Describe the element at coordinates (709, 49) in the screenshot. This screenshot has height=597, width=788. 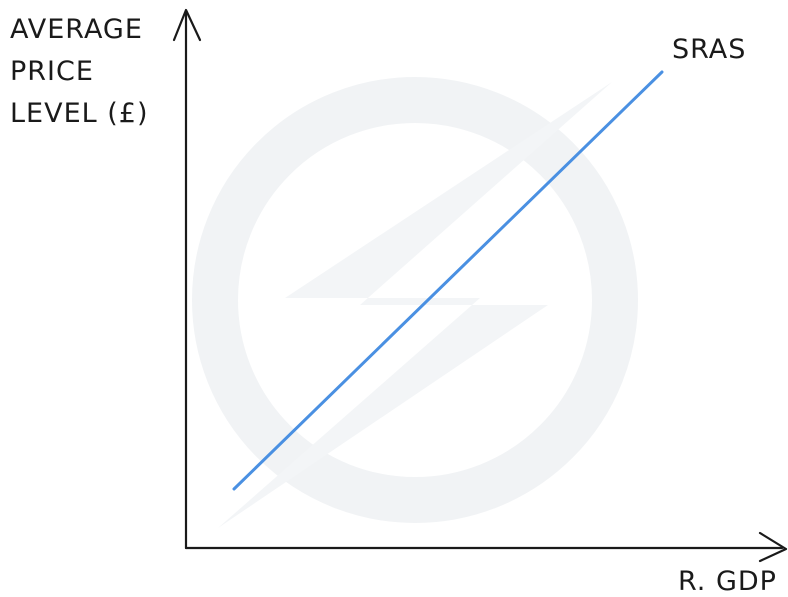
I see `sras-curve-label: SRAS` at that location.